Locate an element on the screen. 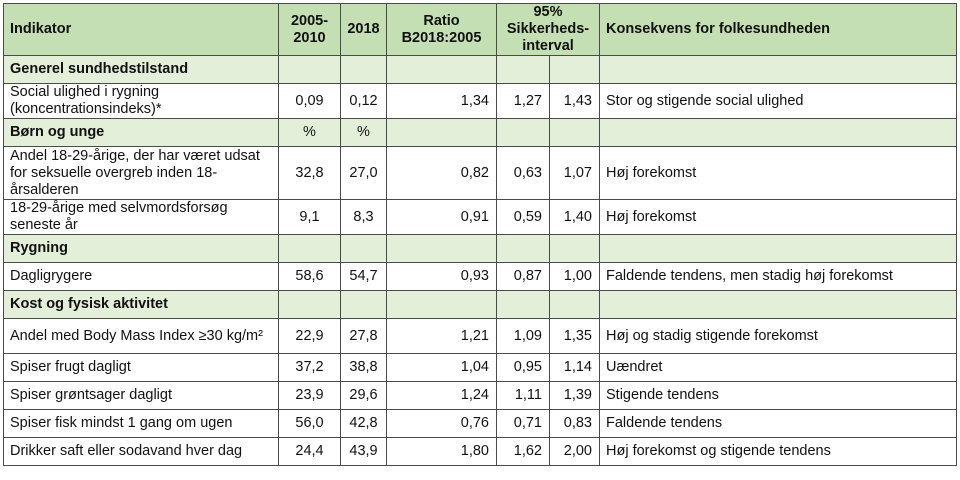 This screenshot has width=960, height=480. konsekvens-cell: Stigende tendens is located at coordinates (778, 395).